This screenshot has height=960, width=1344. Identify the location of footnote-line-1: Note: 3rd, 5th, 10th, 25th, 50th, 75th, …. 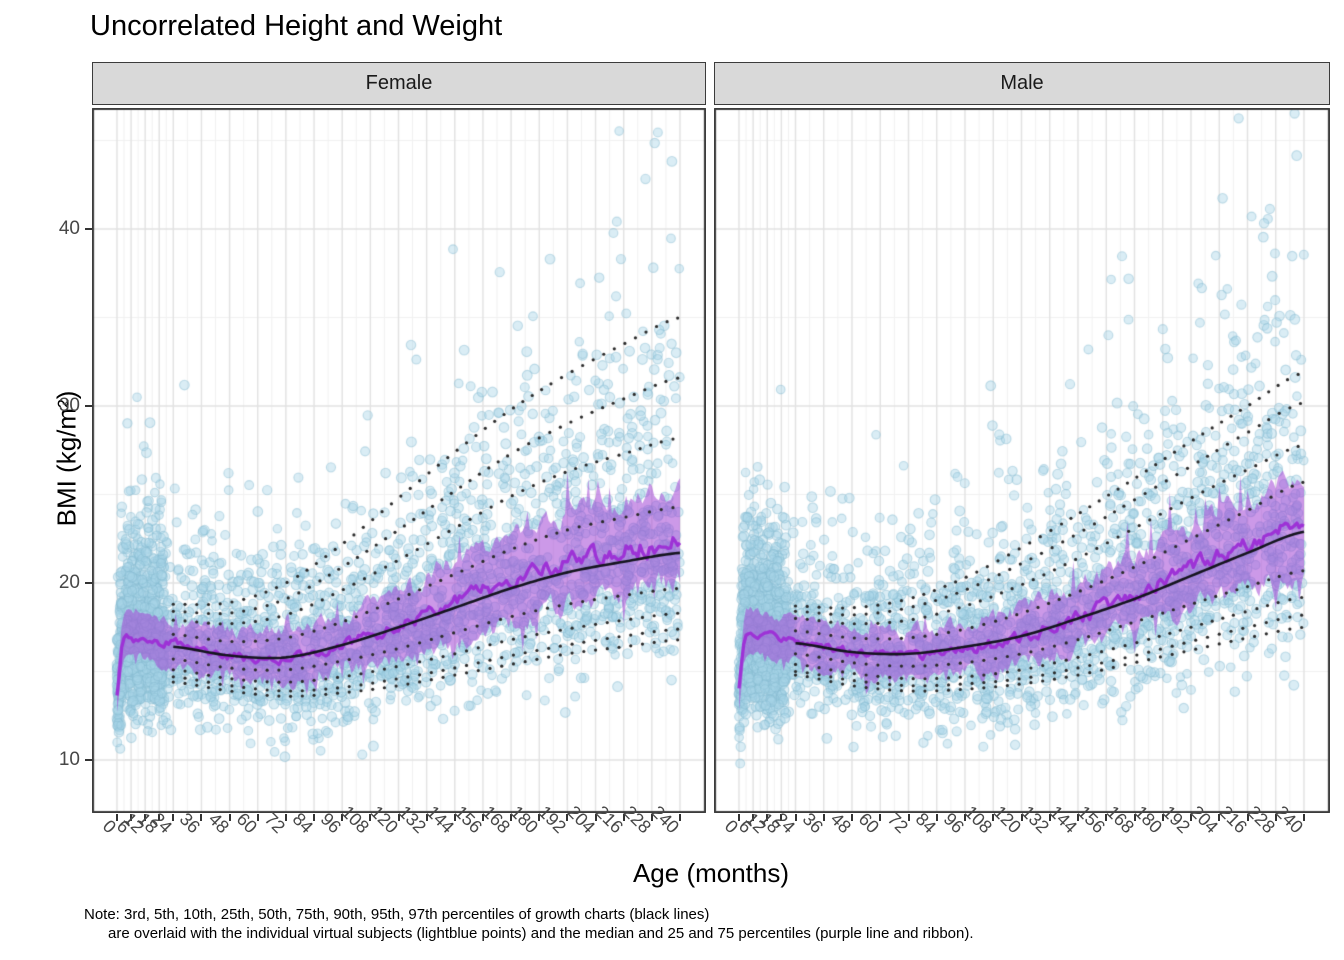
(397, 914).